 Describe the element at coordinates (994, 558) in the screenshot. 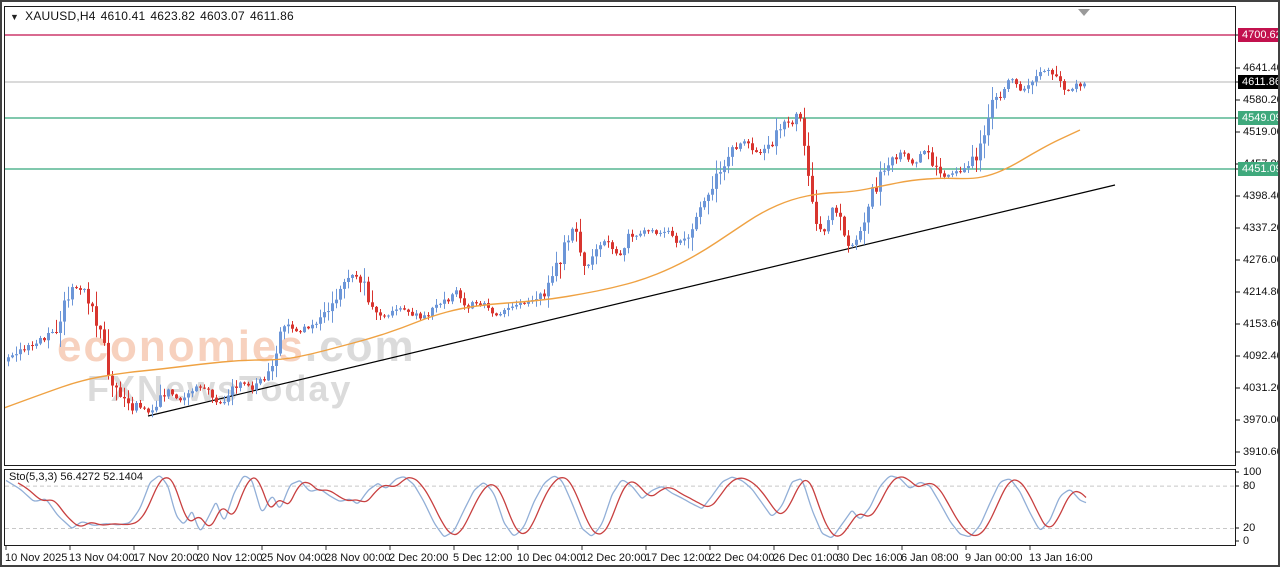

I see `time-axis-label: 9 Jan 00:00` at that location.